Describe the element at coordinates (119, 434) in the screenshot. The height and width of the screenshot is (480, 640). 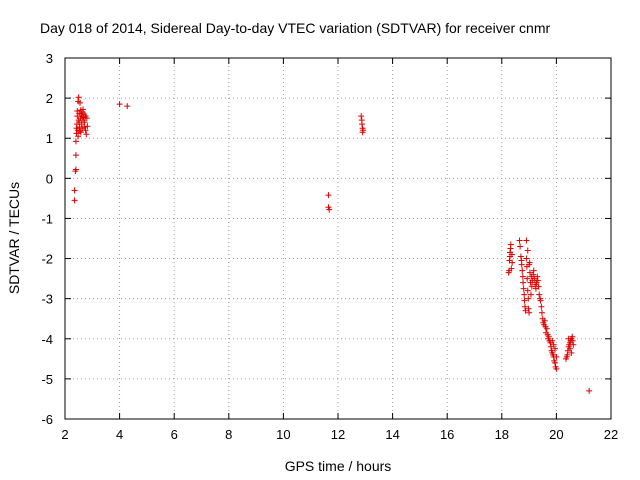
I see `x-tick-label: 4` at that location.